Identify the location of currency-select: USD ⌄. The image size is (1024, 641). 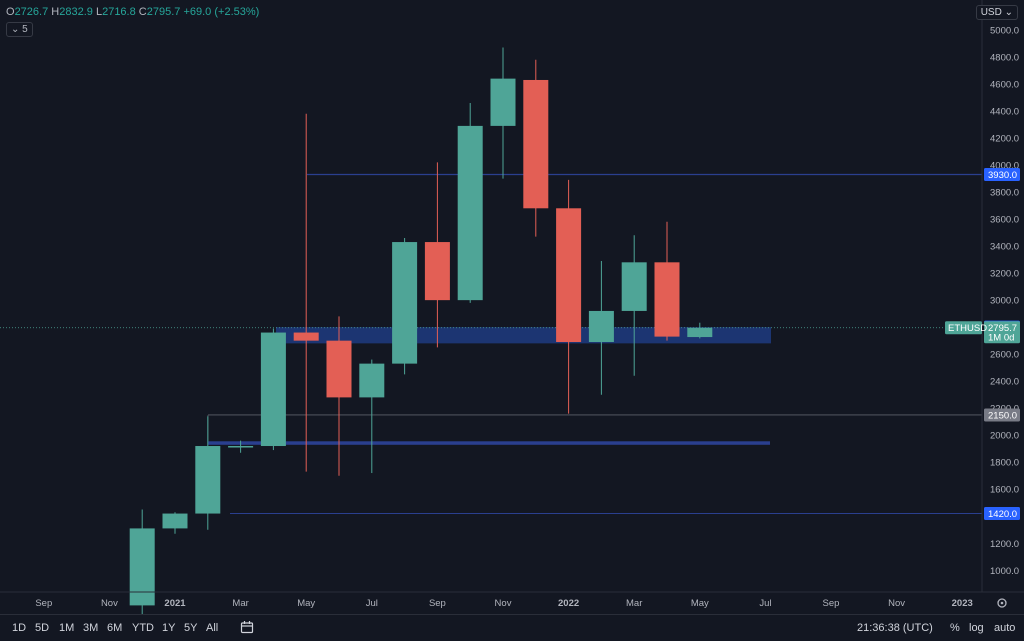
(996, 12).